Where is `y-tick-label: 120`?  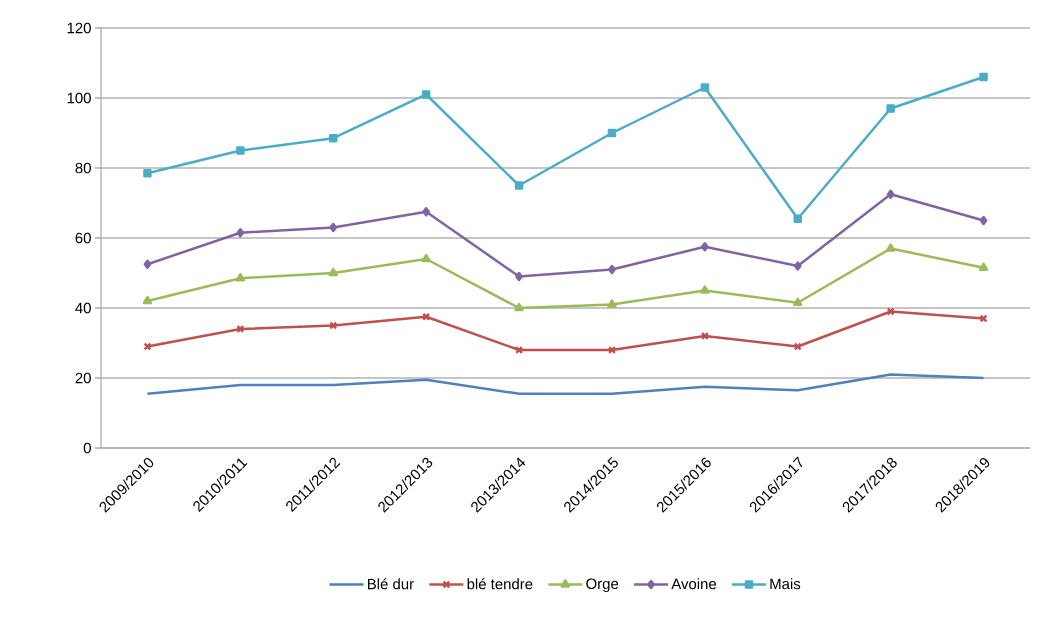
y-tick-label: 120 is located at coordinates (79, 28).